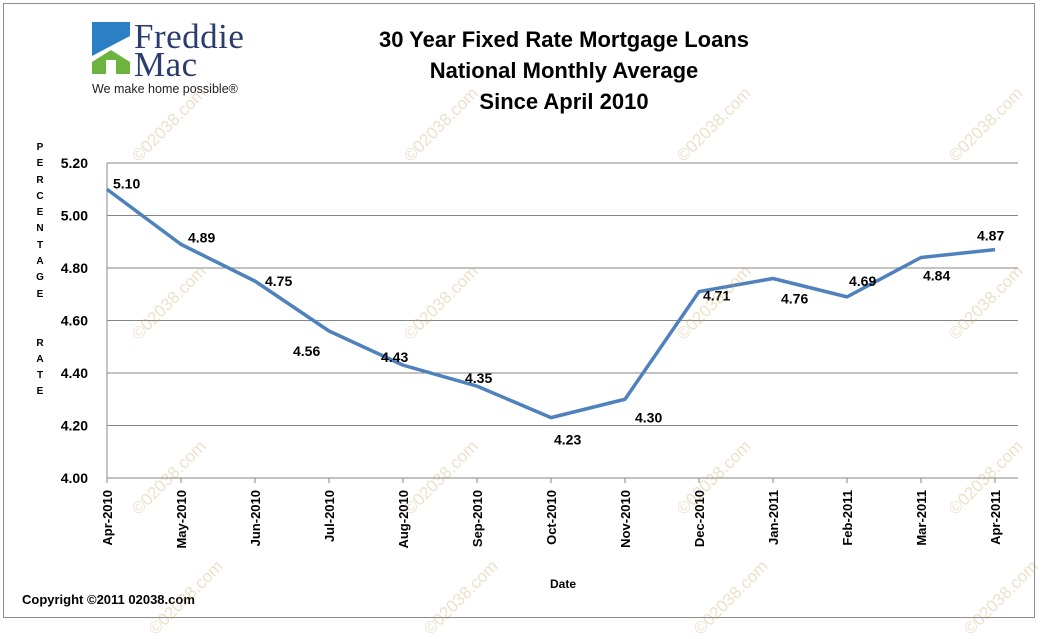 This screenshot has width=1042, height=639. Describe the element at coordinates (794, 299) in the screenshot. I see `data-label: 4.76` at that location.